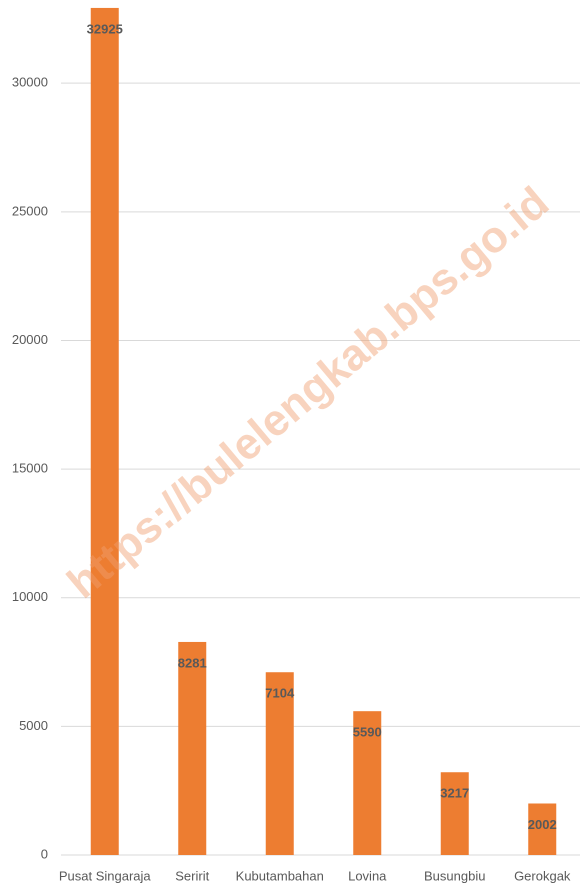  Describe the element at coordinates (33, 725) in the screenshot. I see `y-tick-label: 5000` at that location.